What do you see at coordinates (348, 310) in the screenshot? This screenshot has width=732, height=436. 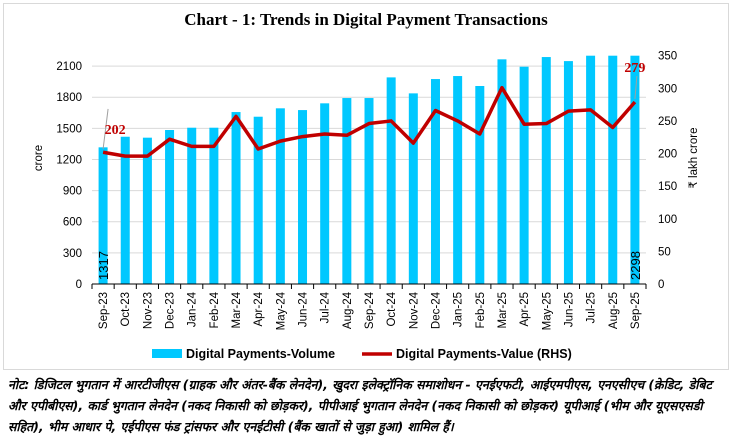 I see `x-tick-label: Aug-24` at bounding box center [348, 310].